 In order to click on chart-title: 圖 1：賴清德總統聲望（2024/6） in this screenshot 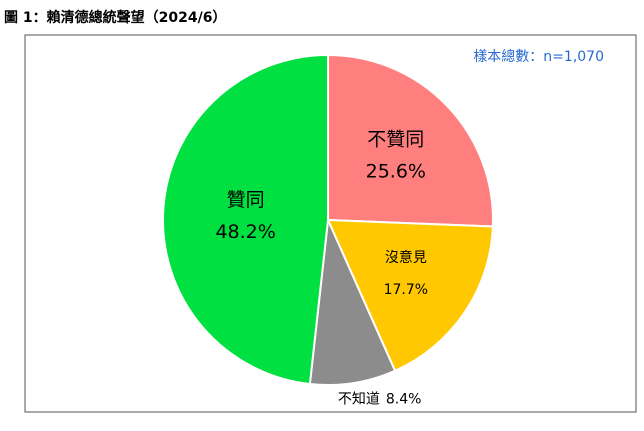, I will do `click(115, 17)`.